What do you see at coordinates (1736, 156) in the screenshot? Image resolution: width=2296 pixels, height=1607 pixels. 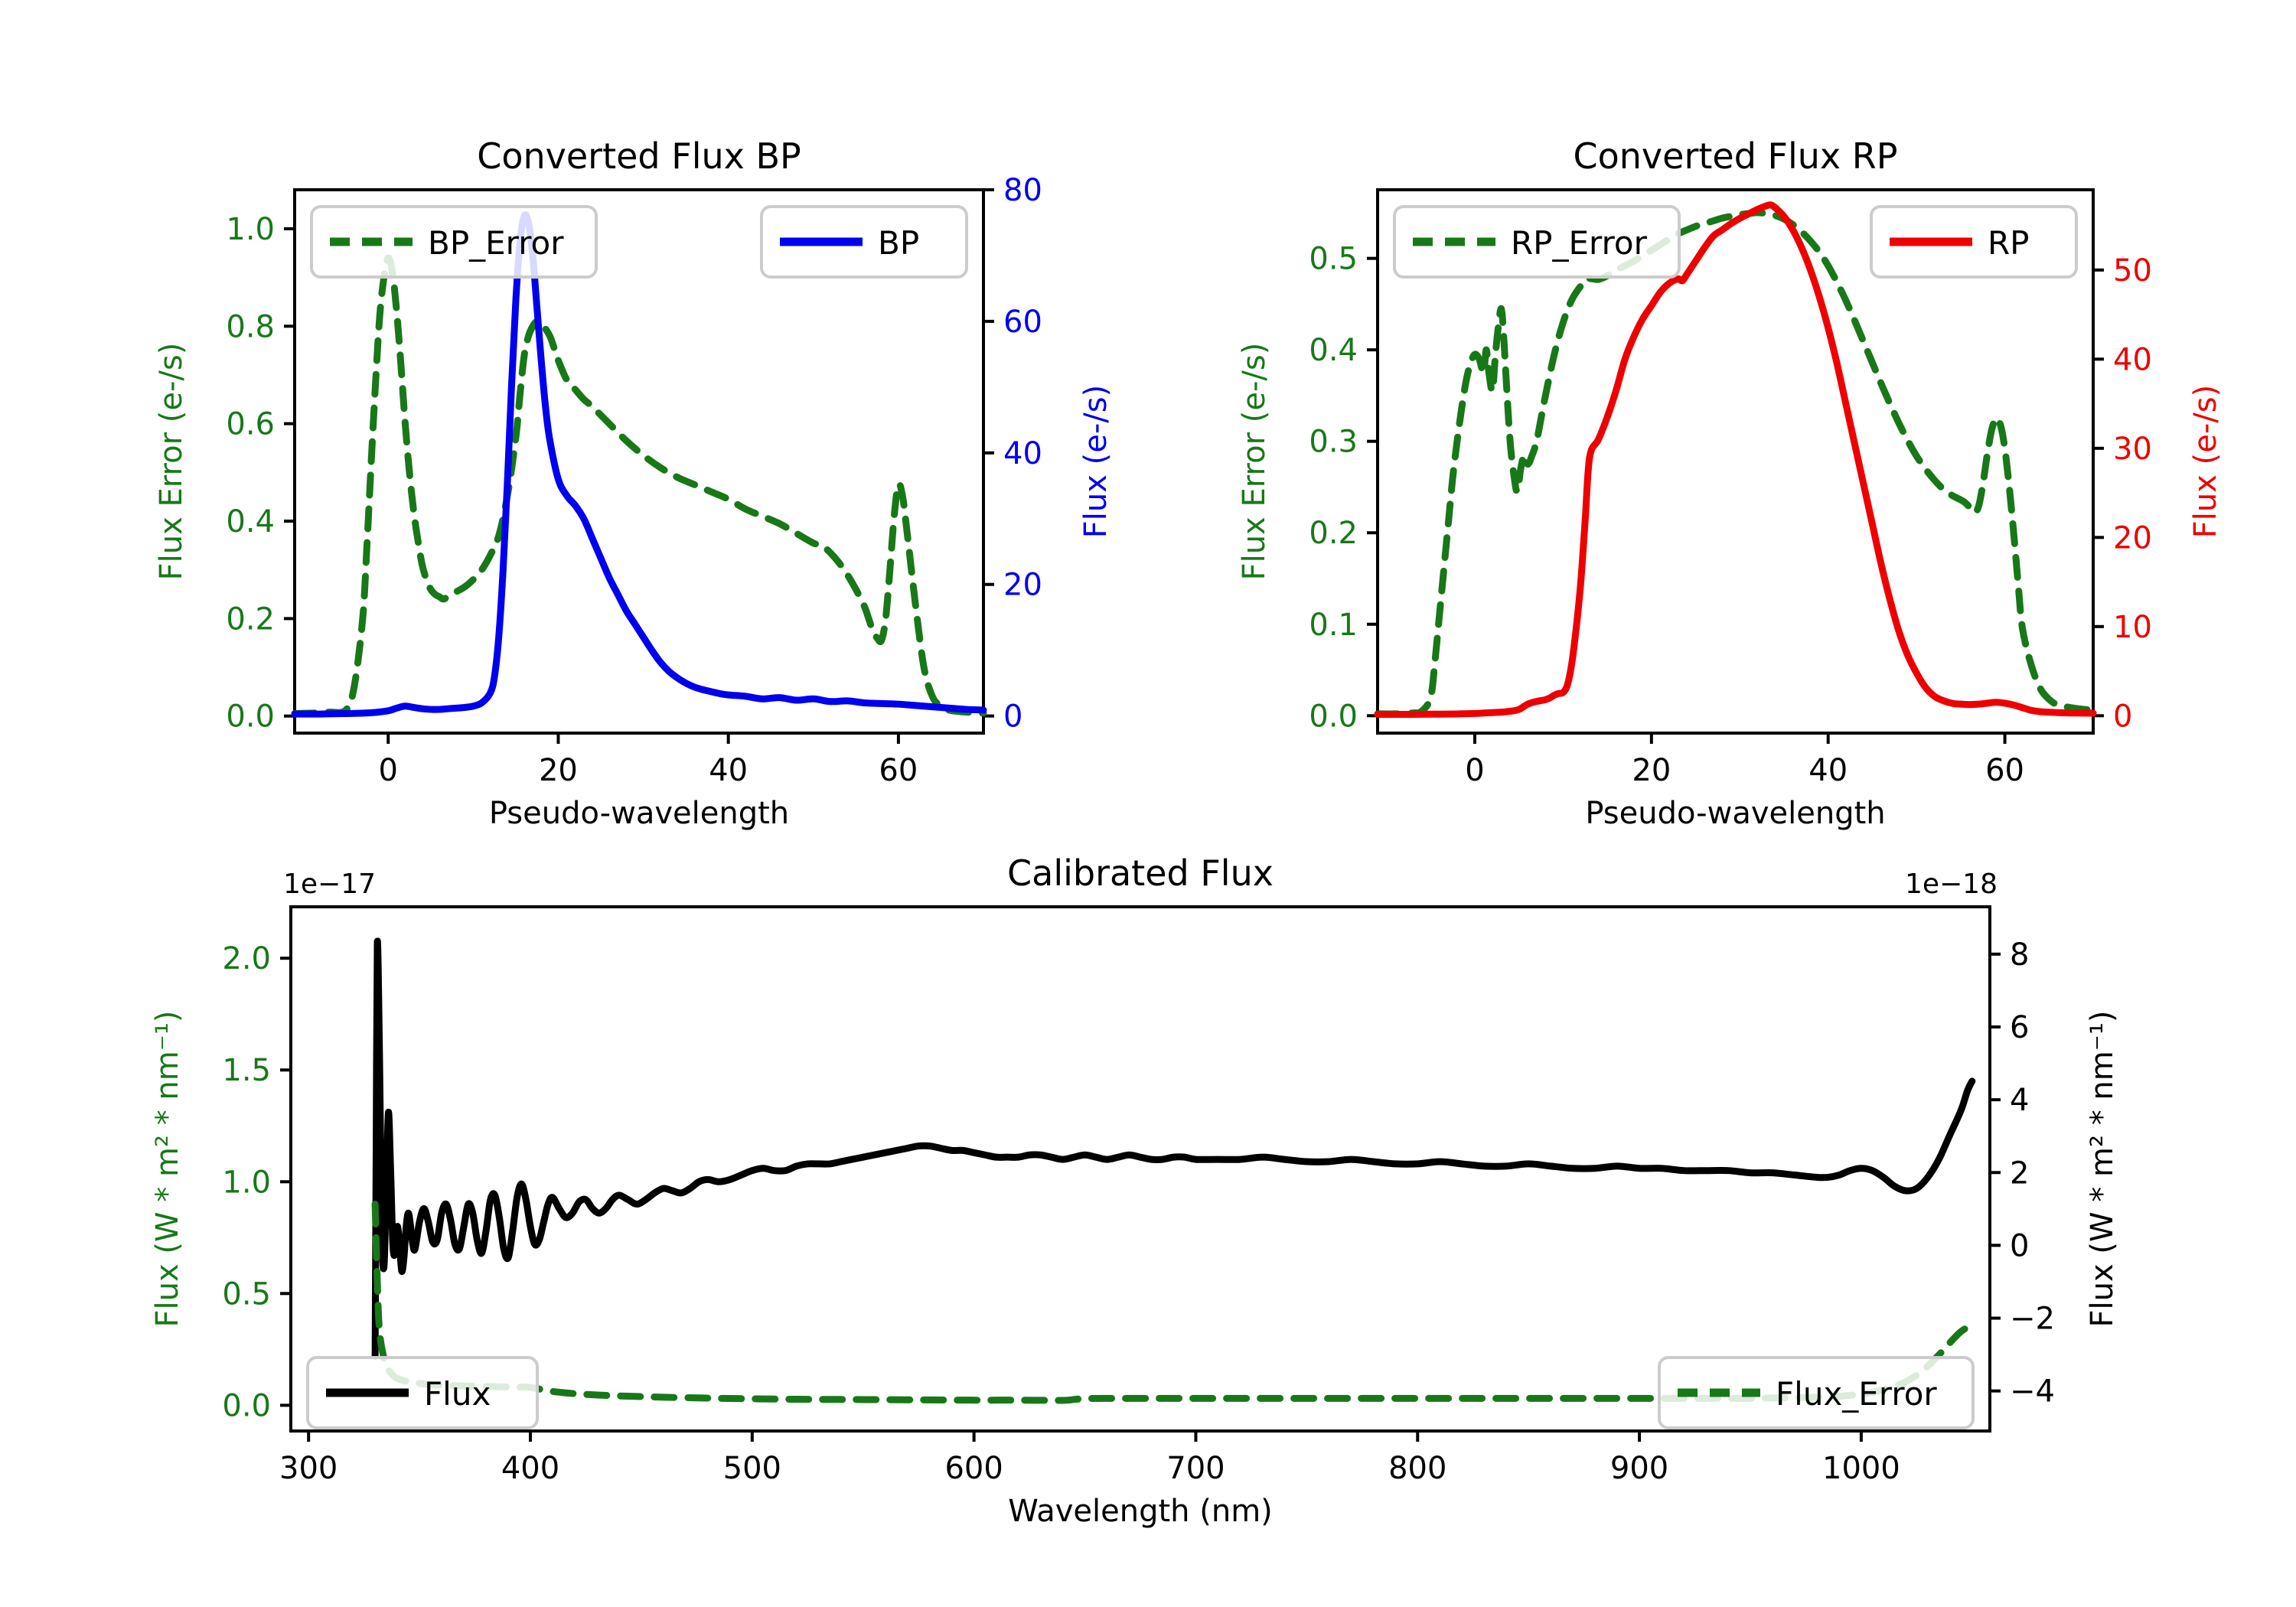 I see `chart-title-converted-flux-rp: Converted Flux RP` at bounding box center [1736, 156].